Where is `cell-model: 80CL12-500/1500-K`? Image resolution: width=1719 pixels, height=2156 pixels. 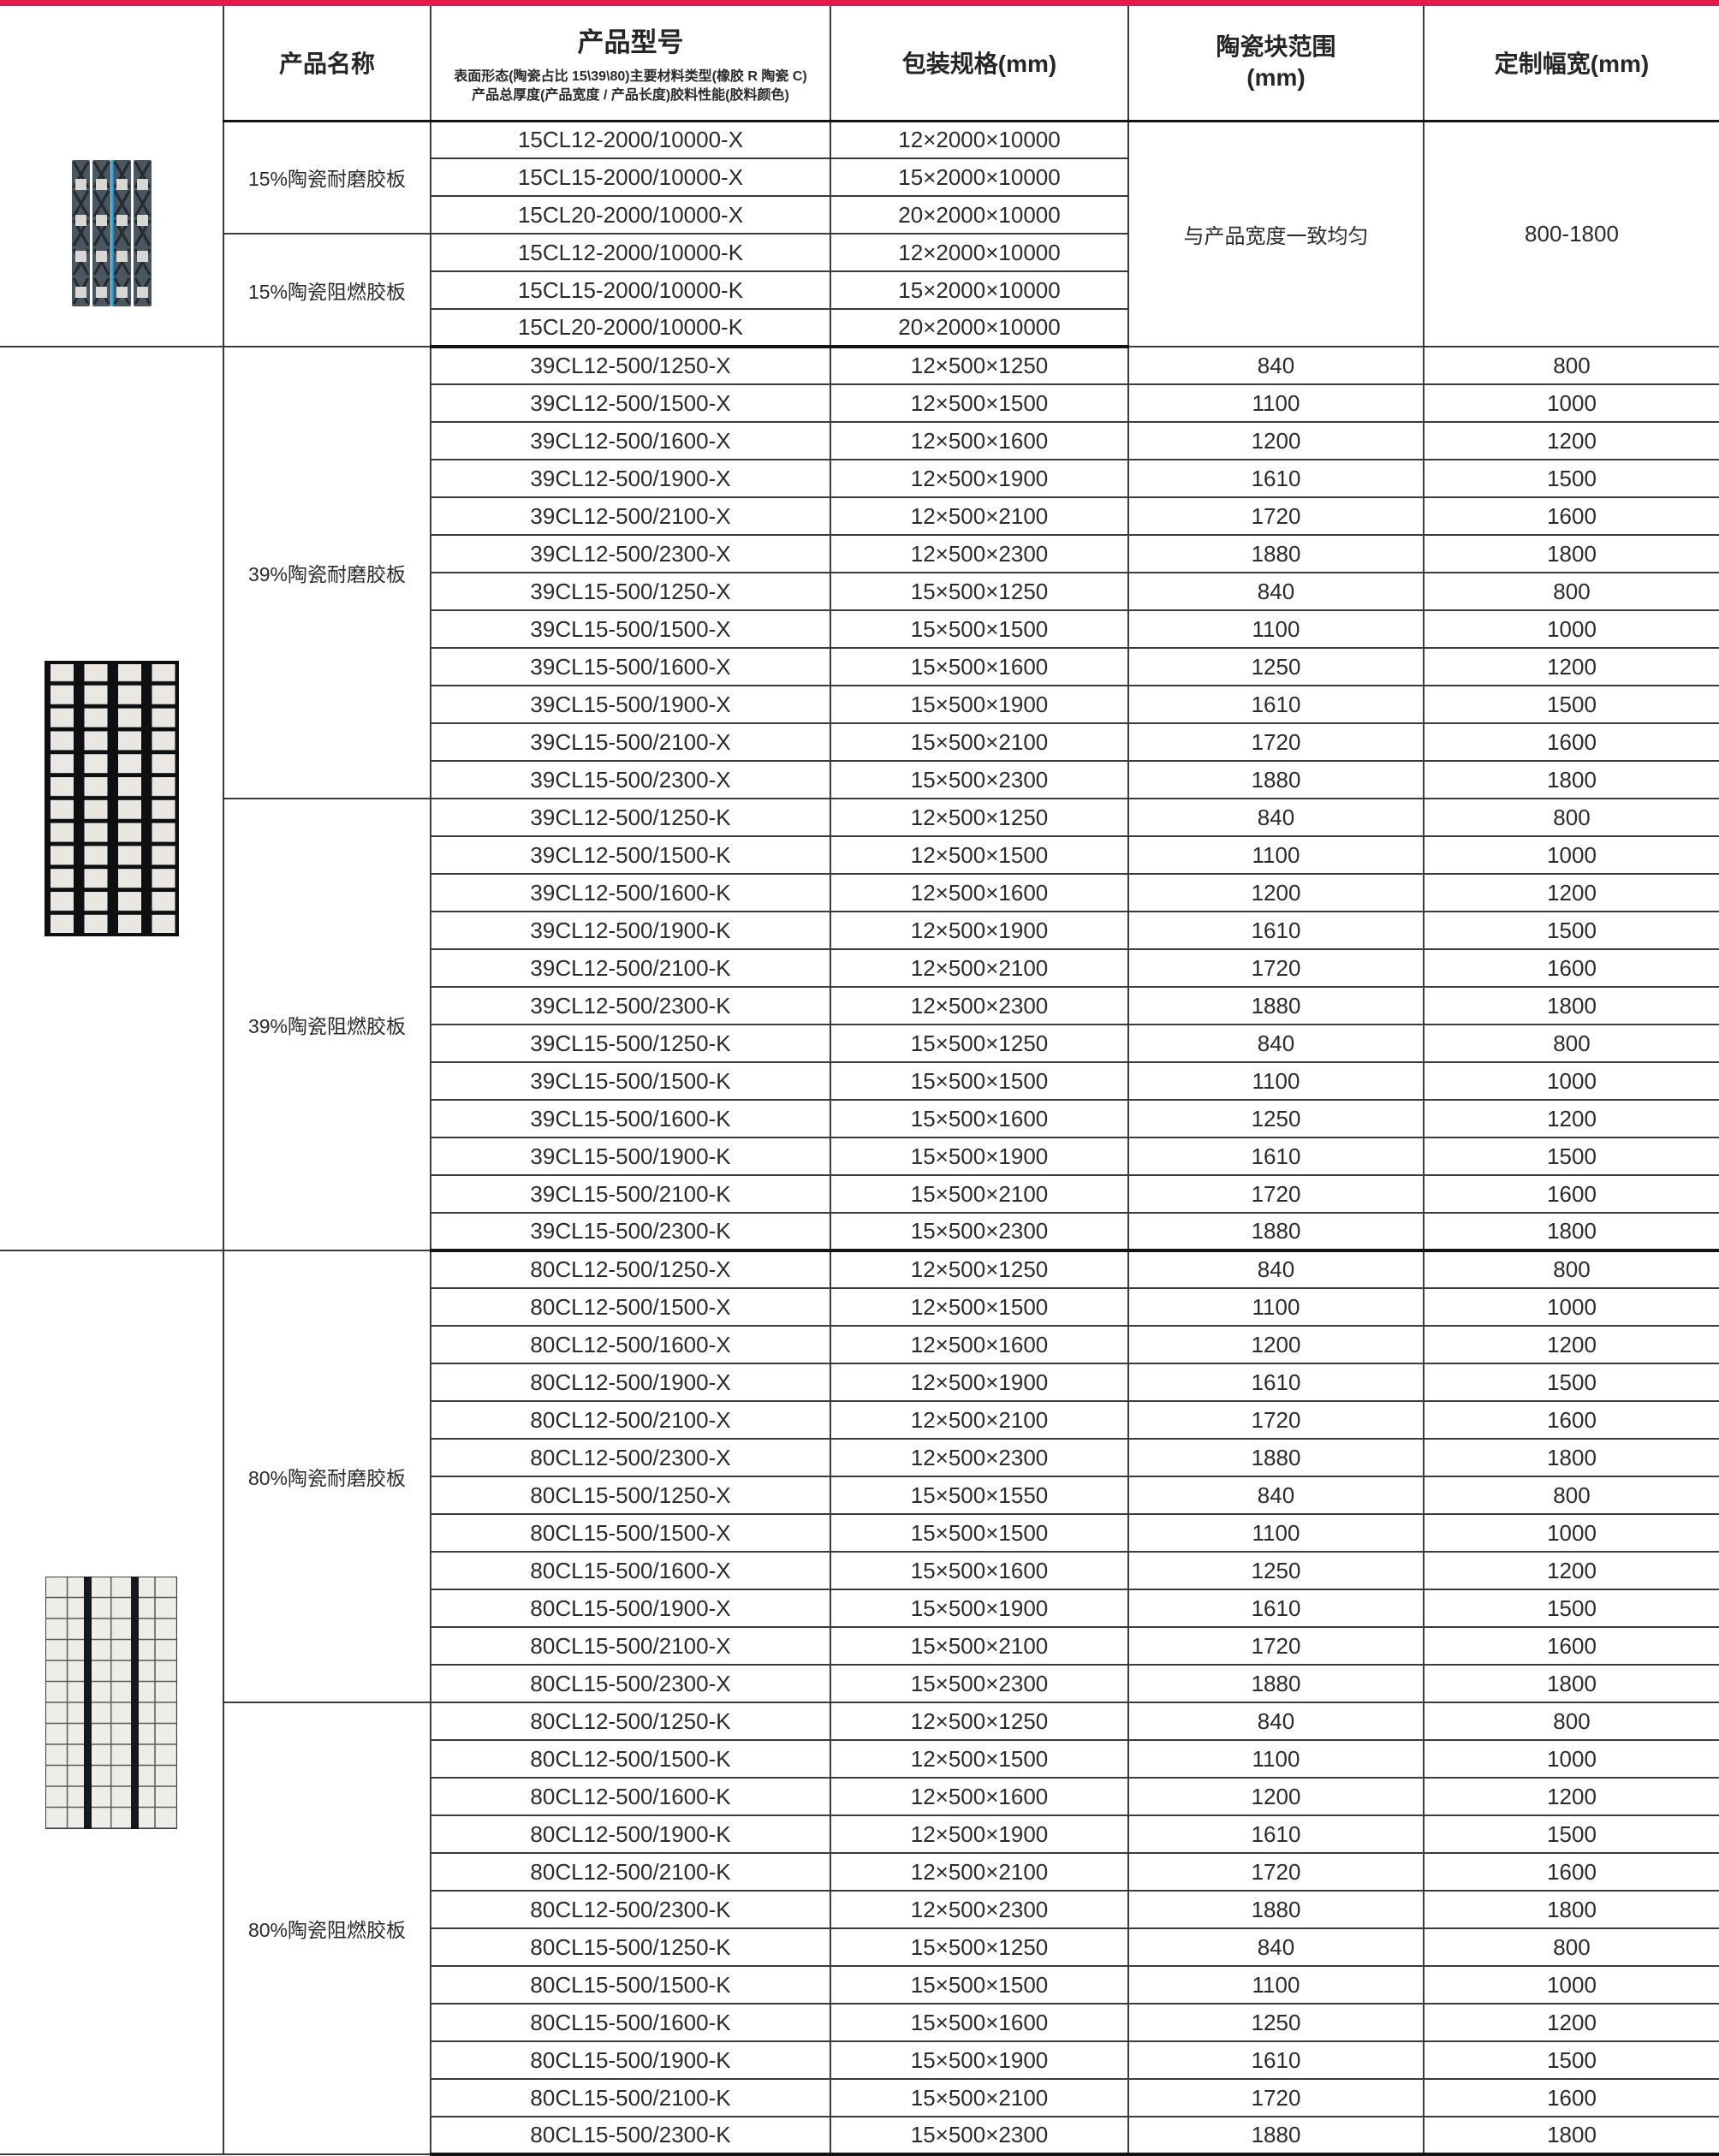 cell-model: 80CL12-500/1500-K is located at coordinates (630, 1759).